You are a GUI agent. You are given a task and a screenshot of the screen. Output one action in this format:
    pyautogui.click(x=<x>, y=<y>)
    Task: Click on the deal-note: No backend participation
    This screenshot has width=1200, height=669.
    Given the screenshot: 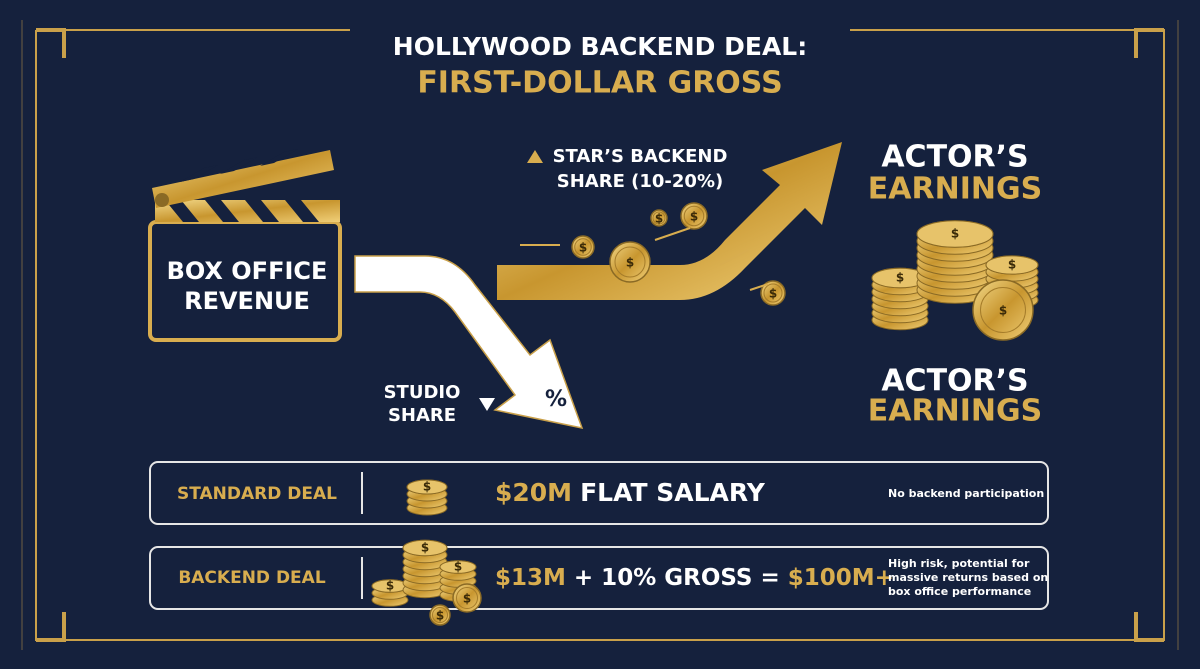 What is the action you would take?
    pyautogui.click(x=966, y=493)
    